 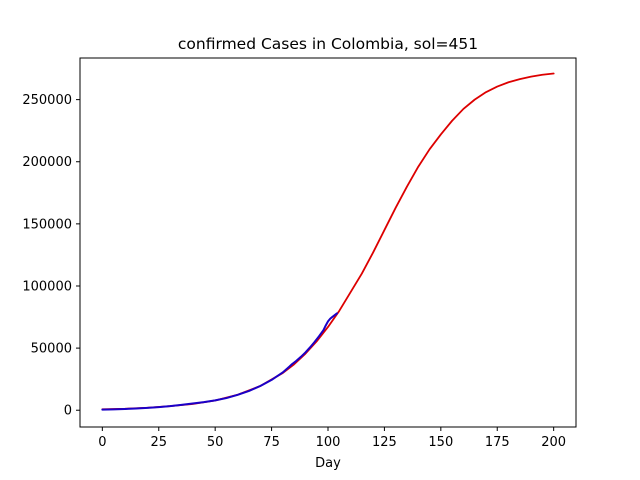 What do you see at coordinates (220, 361) in the screenshot?
I see `observed-cases-line` at bounding box center [220, 361].